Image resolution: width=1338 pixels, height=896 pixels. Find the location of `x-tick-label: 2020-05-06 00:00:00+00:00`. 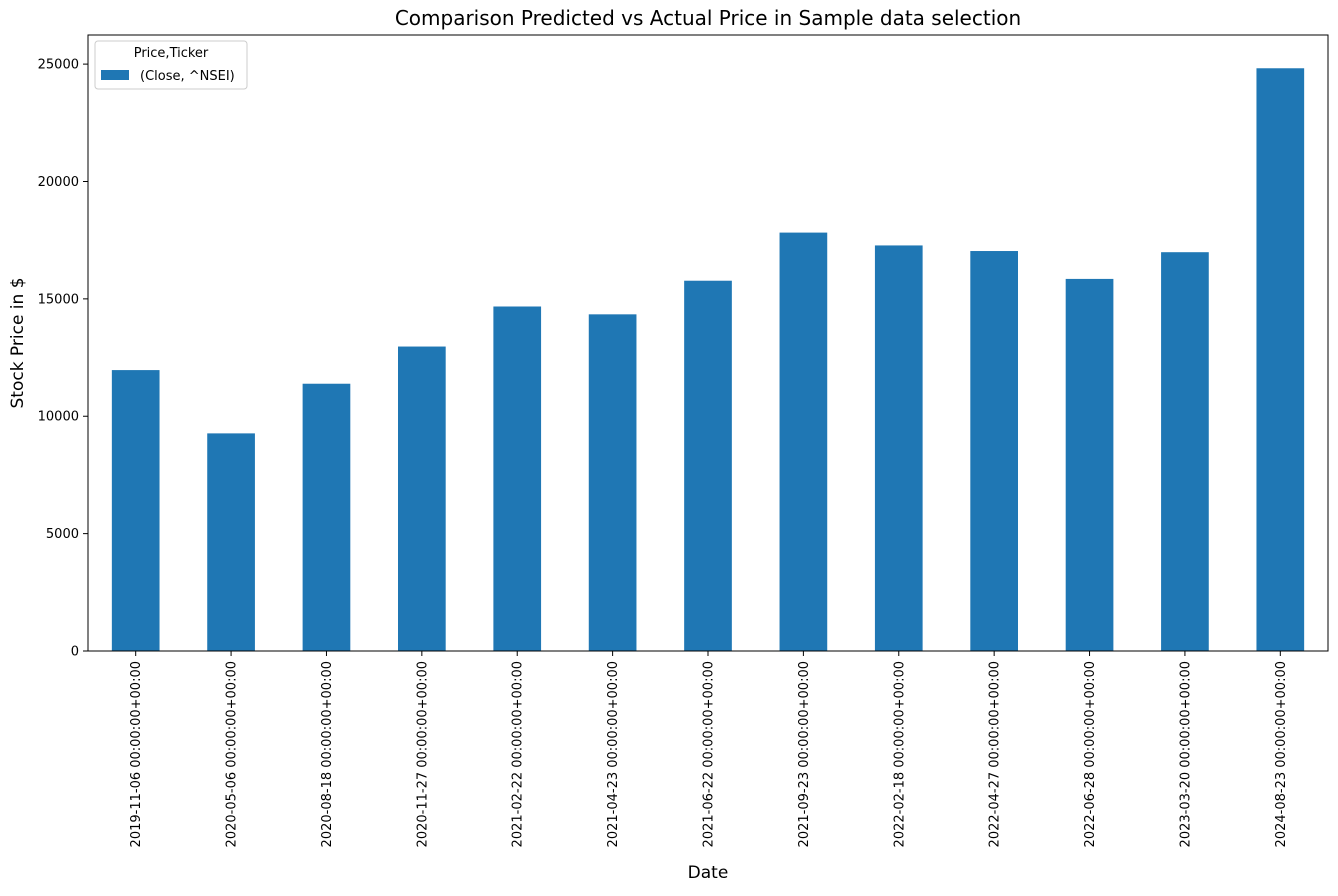

x-tick-label: 2020-05-06 00:00:00+00:00 is located at coordinates (232, 754).